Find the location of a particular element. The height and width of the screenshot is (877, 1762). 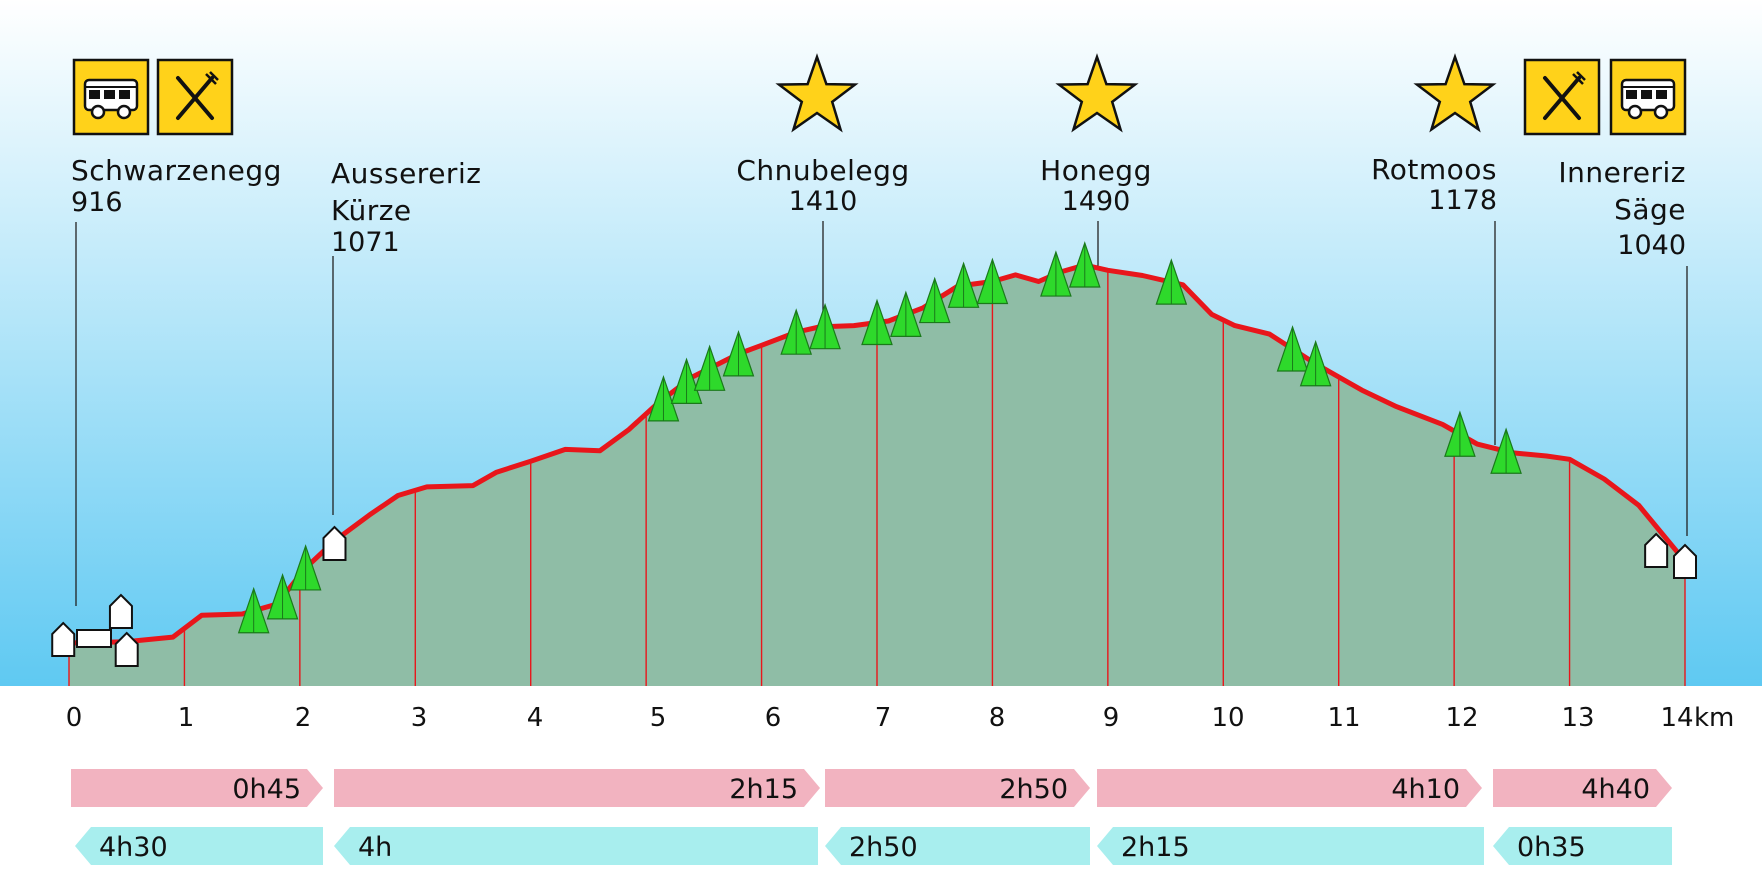

km-tick-label: 14 is located at coordinates (1676, 718).